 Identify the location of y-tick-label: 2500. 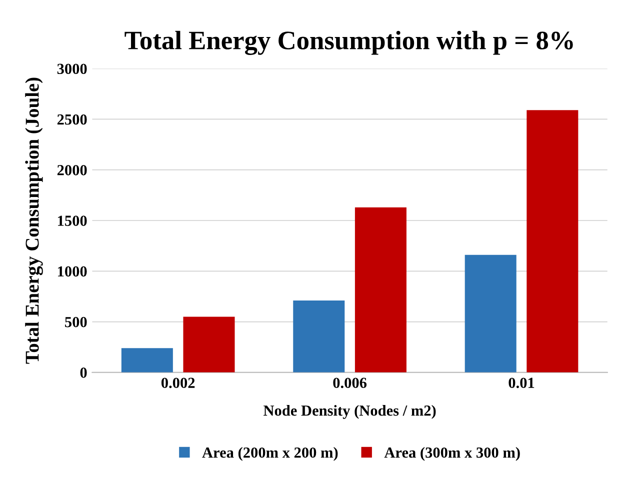
(72, 119).